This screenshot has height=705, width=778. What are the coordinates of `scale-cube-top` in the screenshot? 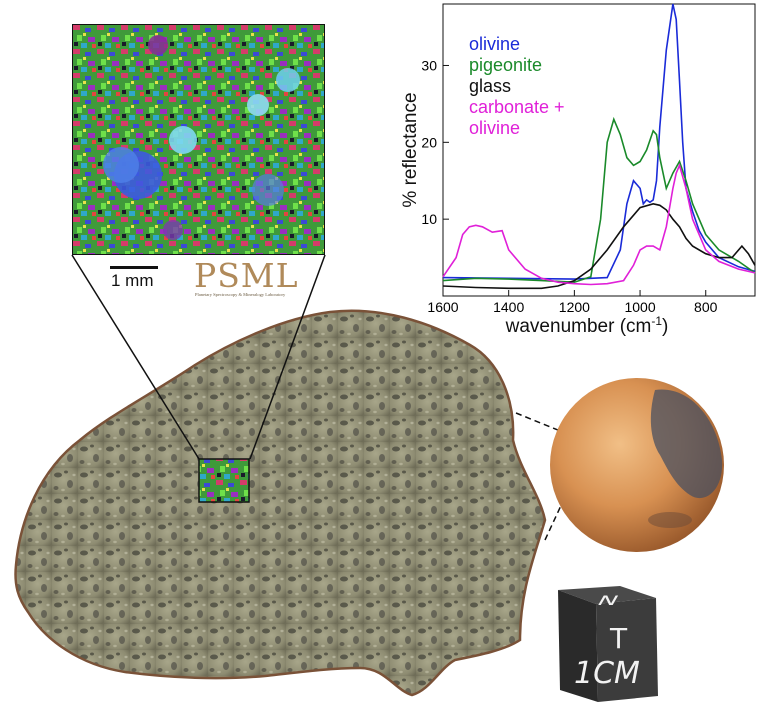 It's located at (607, 595).